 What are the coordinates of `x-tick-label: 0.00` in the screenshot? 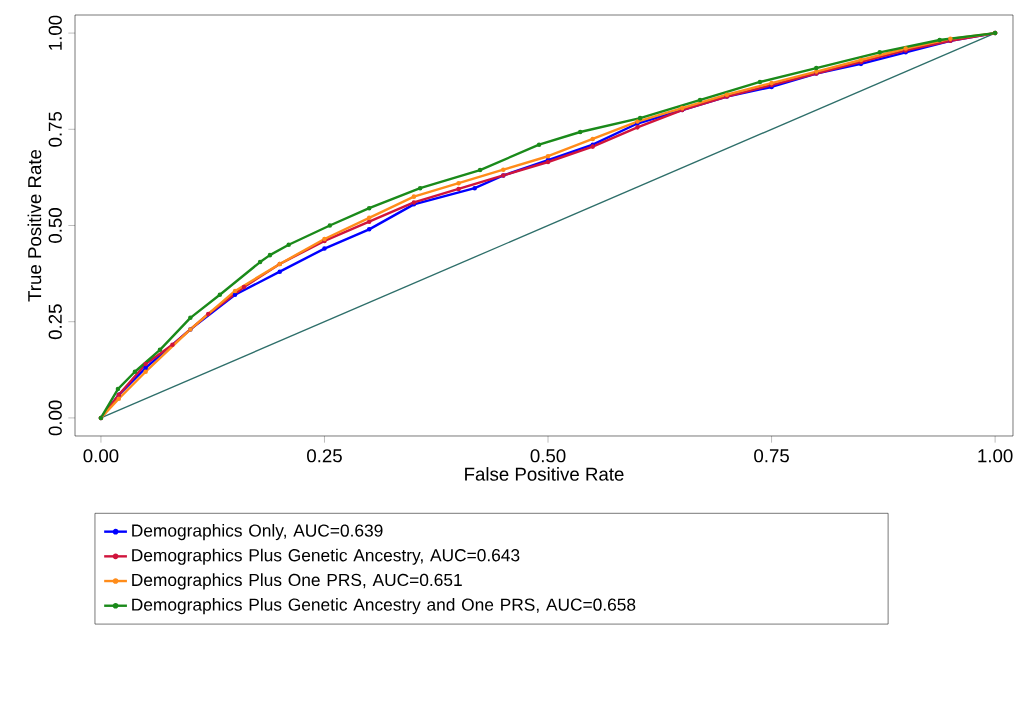 It's located at (101, 456).